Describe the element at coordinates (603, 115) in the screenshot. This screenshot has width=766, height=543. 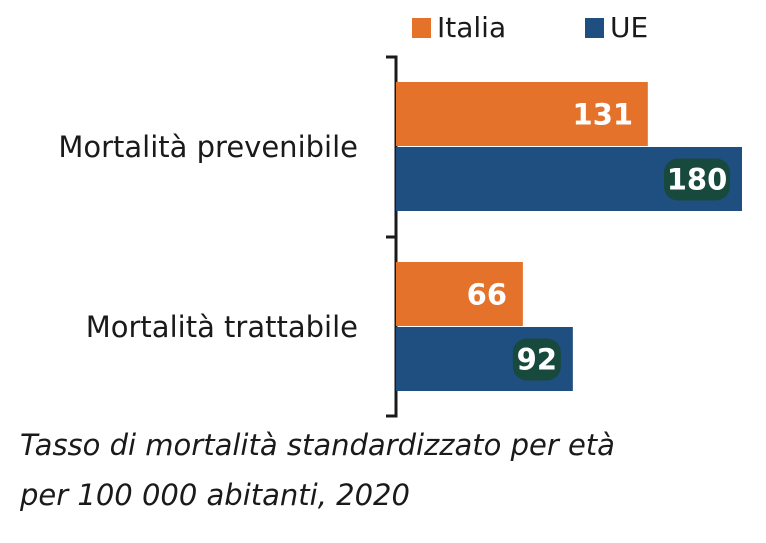
I see `value-label: 131` at that location.